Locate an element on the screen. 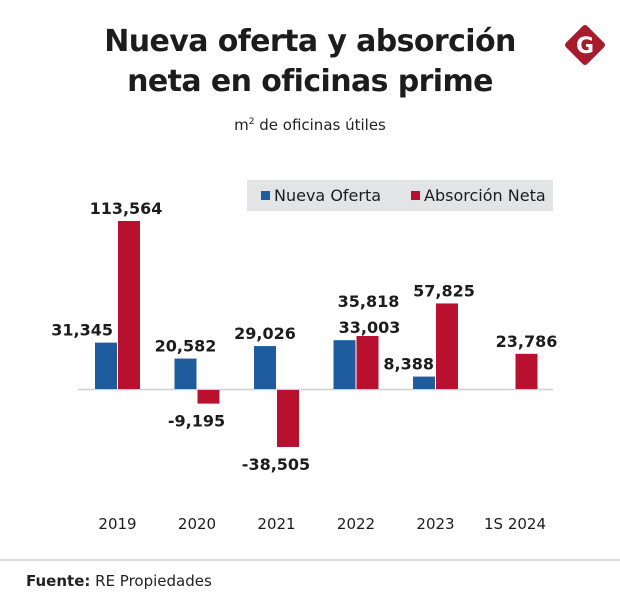  data-label-nueva-oferta-2021: 29,026 is located at coordinates (265, 333).